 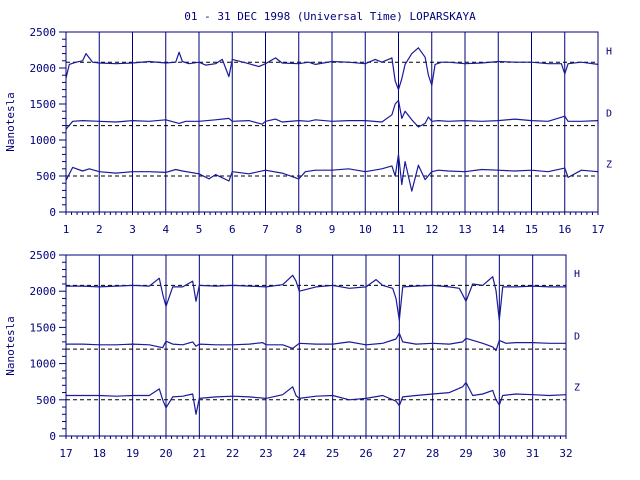 I want to click on x-tick-label: 5, so click(x=199, y=229).